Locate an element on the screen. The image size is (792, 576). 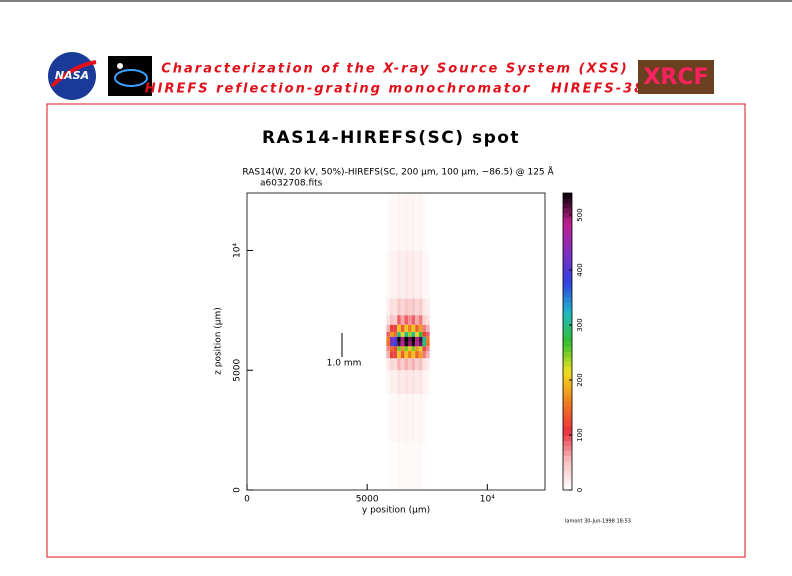
logo-text: XRCF is located at coordinates (675, 77).